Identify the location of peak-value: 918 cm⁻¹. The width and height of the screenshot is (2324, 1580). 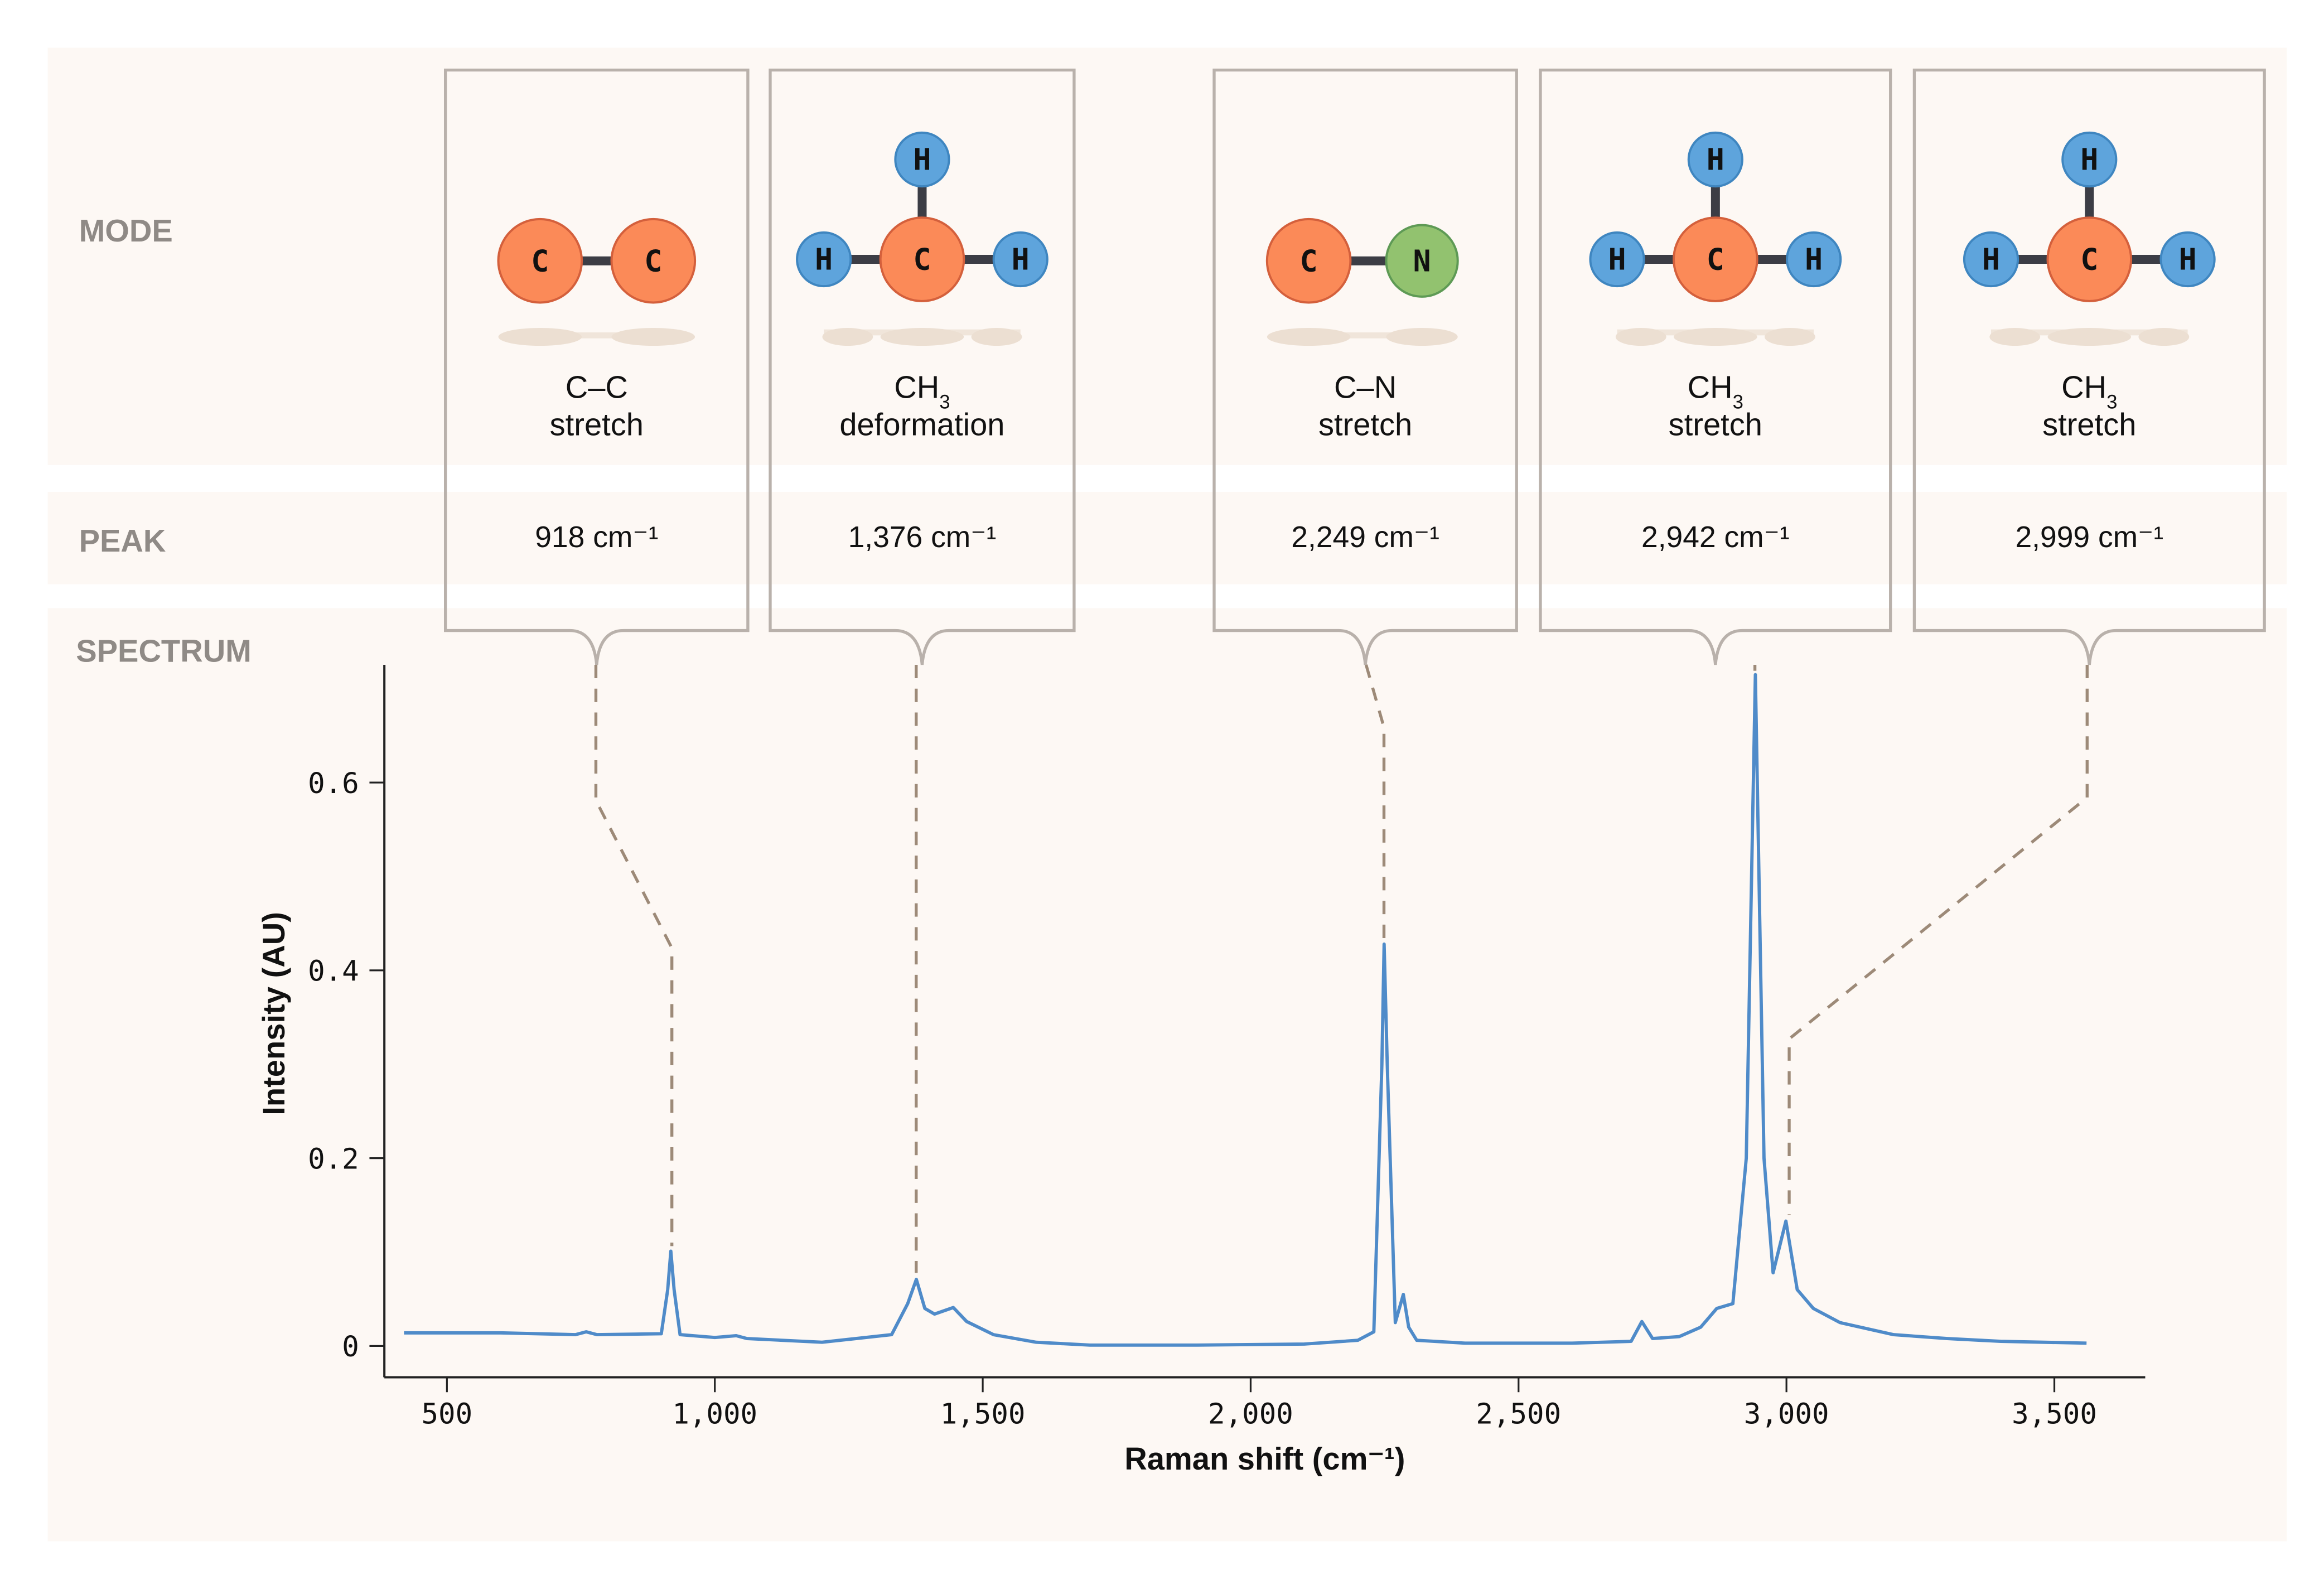
(596, 537).